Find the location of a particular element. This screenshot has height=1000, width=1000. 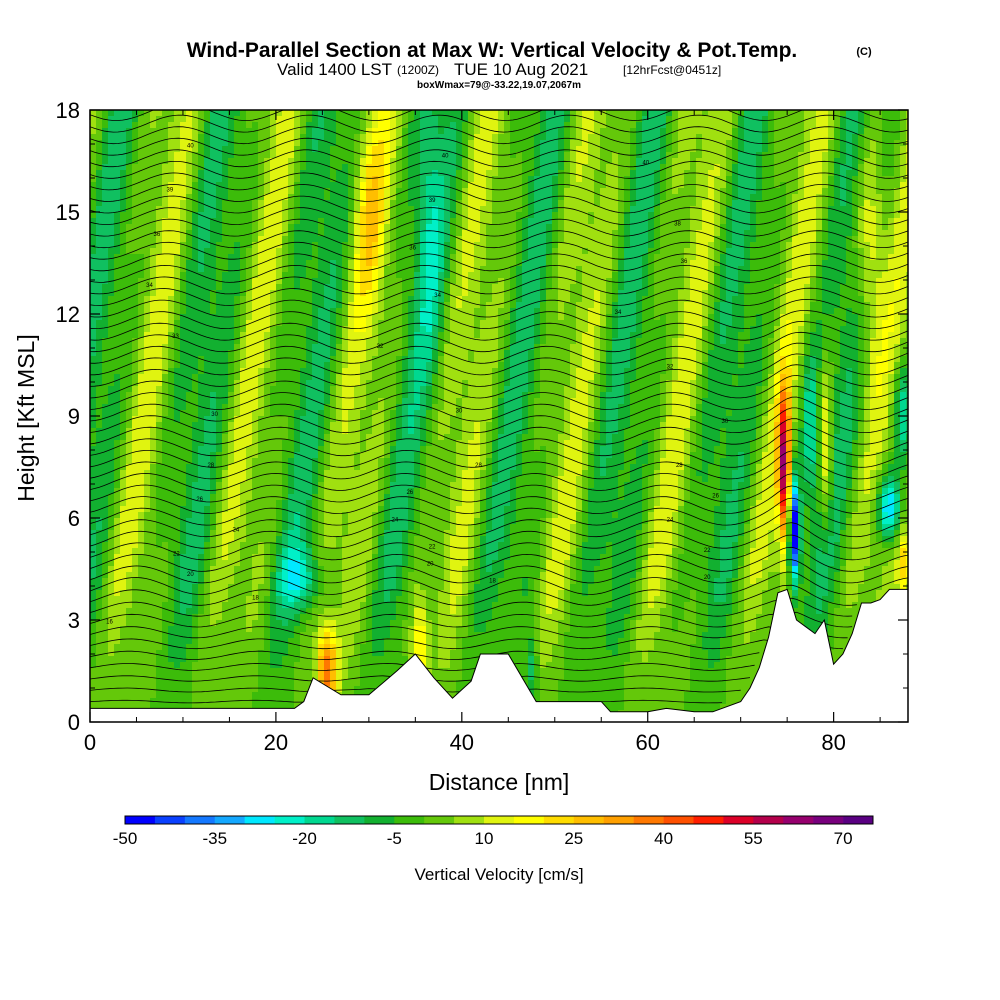

x-tick-label: 20 is located at coordinates (276, 742).